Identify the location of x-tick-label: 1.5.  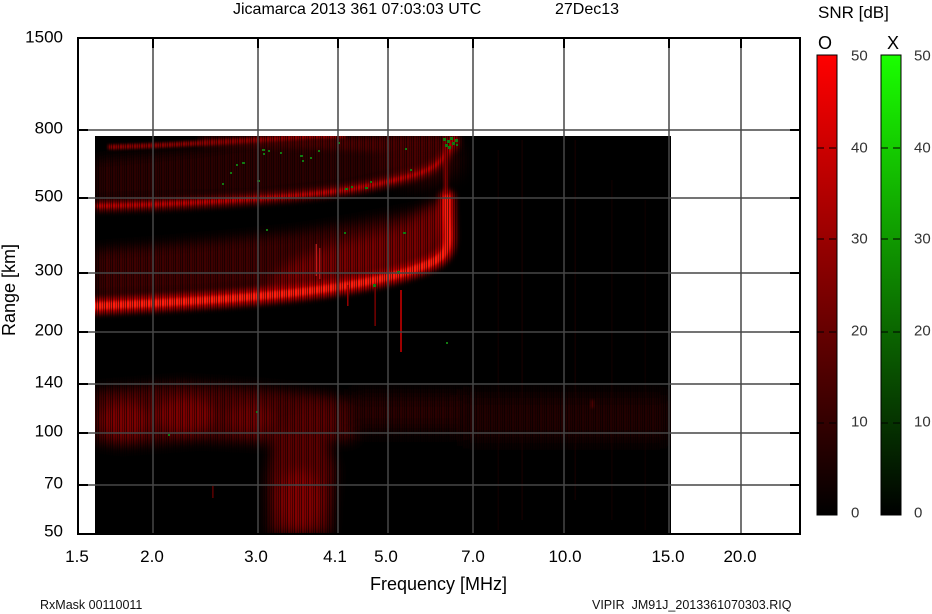
(77, 556).